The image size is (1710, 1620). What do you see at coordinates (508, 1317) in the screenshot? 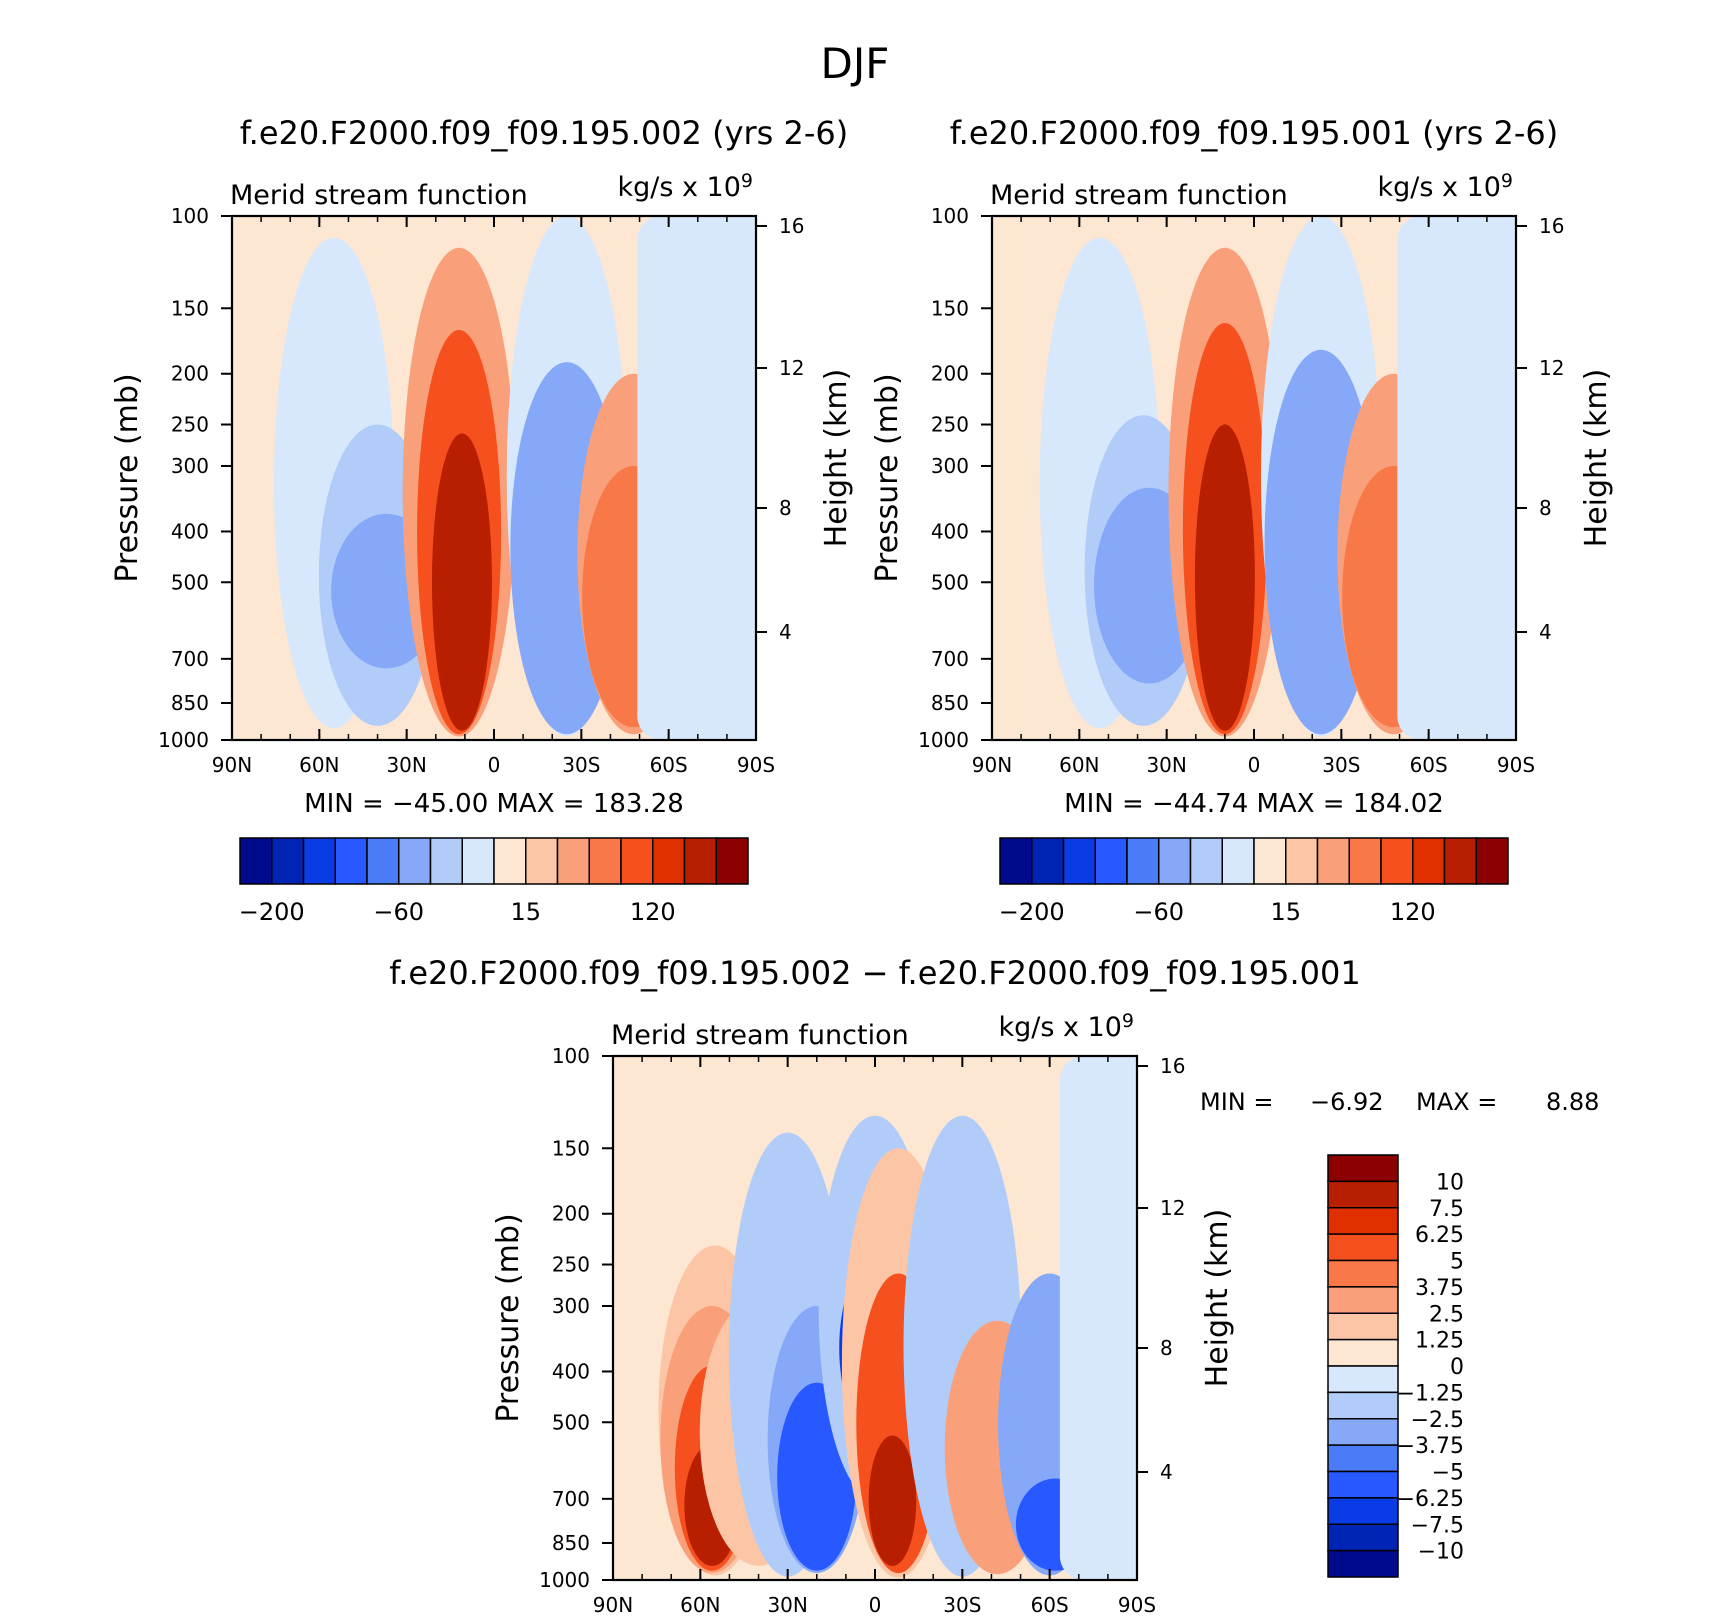
I see `y-axis-label: Pressure (mb)` at bounding box center [508, 1317].